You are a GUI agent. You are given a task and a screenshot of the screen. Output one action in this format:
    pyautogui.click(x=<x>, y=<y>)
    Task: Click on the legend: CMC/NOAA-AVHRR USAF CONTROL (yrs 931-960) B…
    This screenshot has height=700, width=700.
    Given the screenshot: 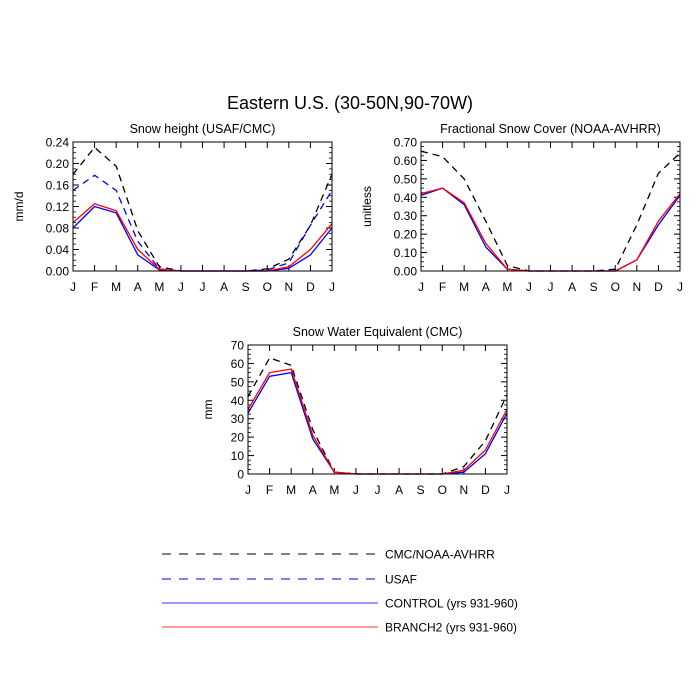 What is the action you would take?
    pyautogui.click(x=340, y=591)
    